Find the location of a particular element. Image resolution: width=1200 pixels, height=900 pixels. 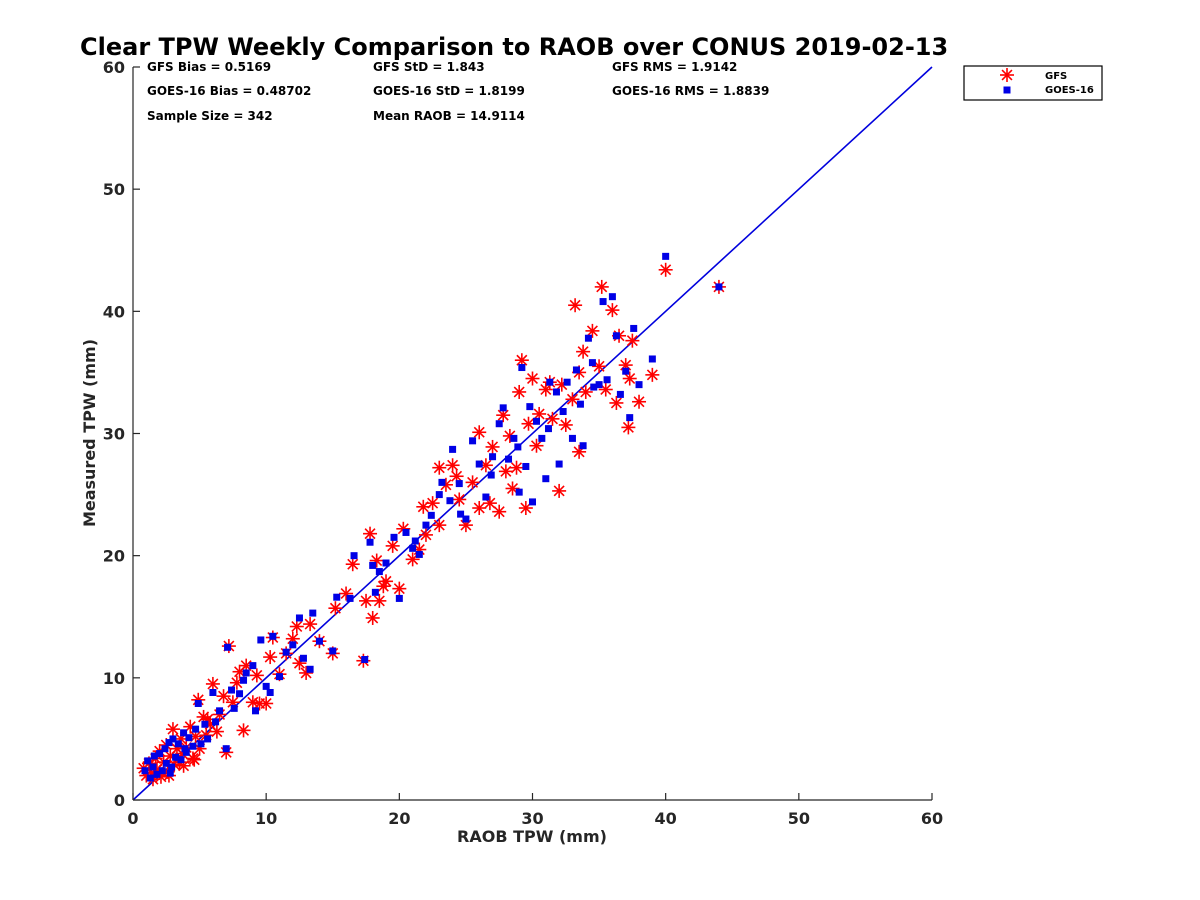

y-tick-label: 0 is located at coordinates (119, 800).